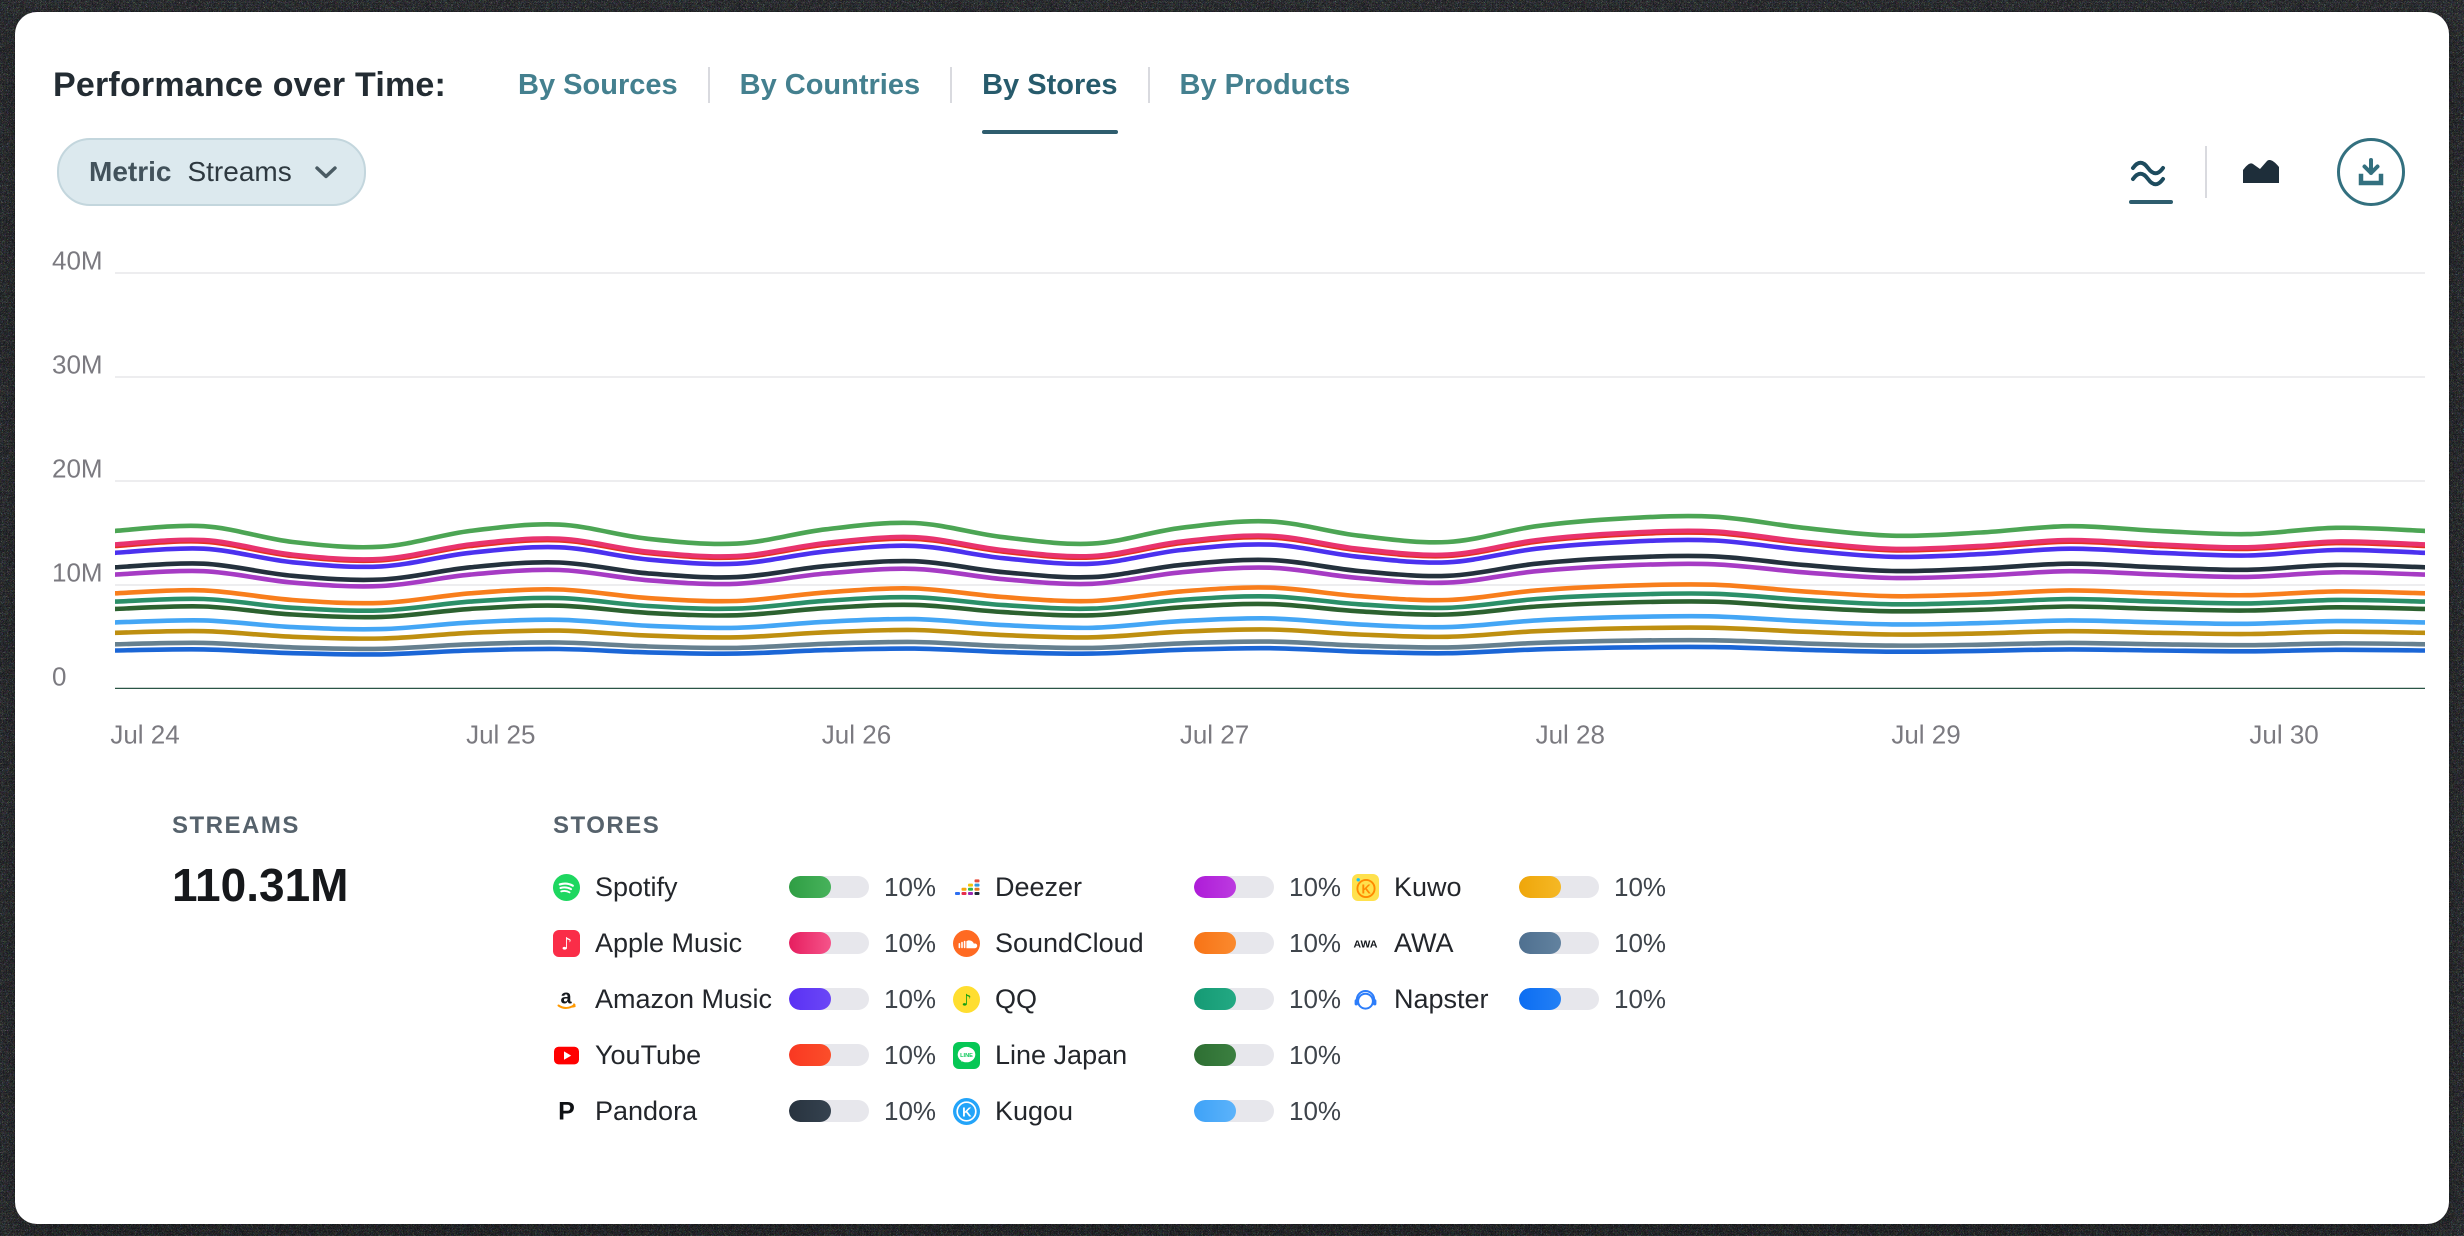 This screenshot has height=1236, width=2464. I want to click on series-line-apple-music, so click(1270, 545).